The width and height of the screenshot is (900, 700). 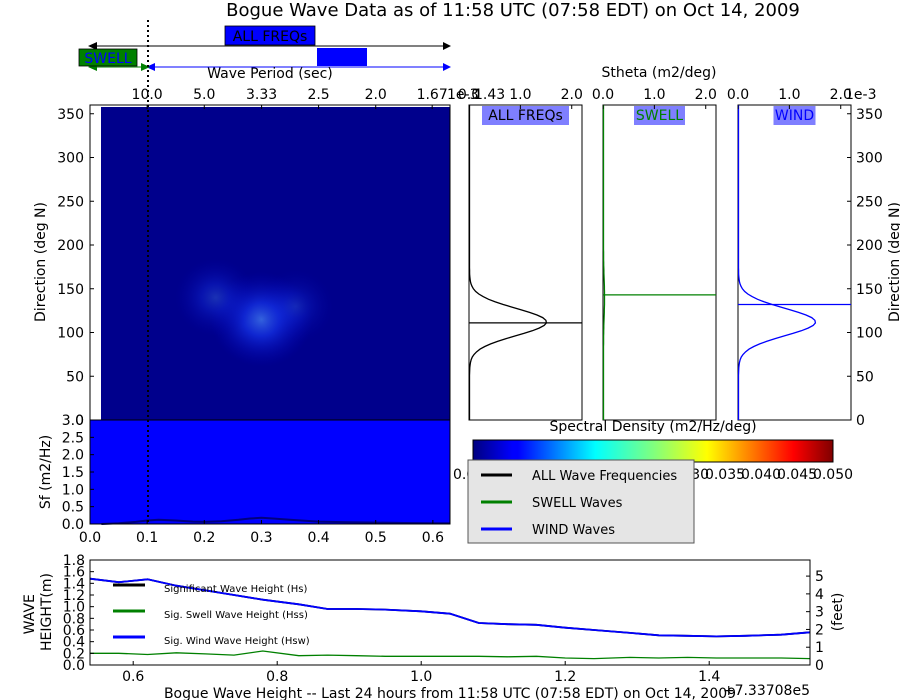 I want to click on wave-height-legend-label: Sig. Wind Wave Height (Hsw), so click(x=237, y=641).